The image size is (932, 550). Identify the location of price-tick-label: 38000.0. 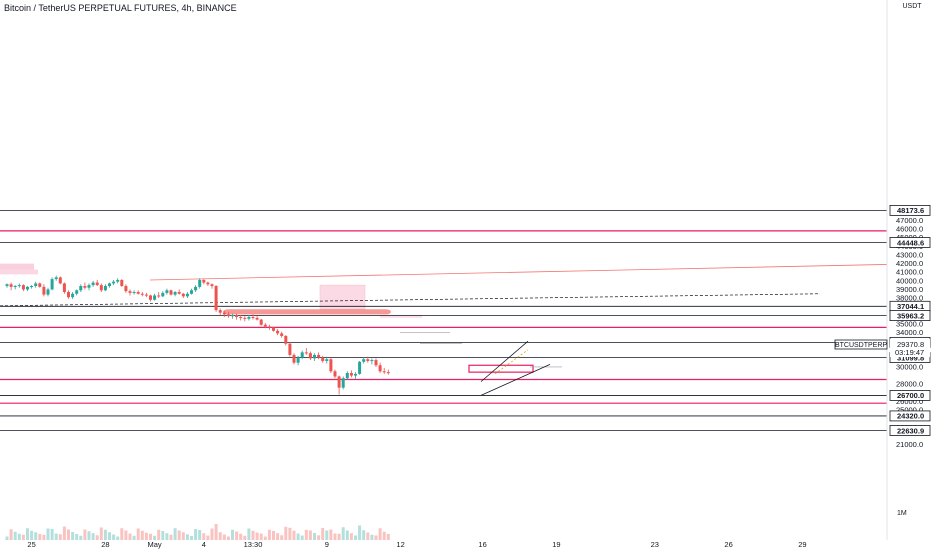
(909, 298).